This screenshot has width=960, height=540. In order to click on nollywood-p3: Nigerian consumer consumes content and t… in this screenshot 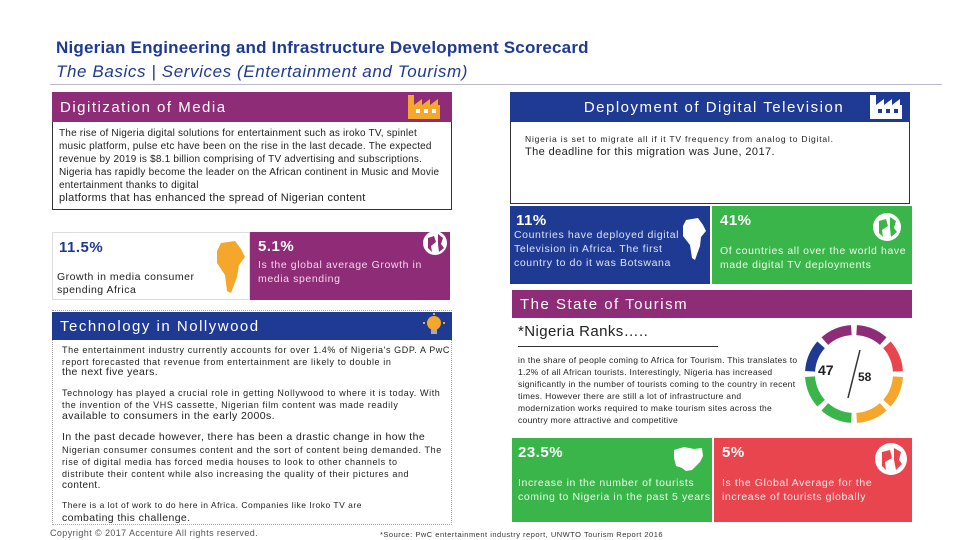, I will do `click(252, 462)`.